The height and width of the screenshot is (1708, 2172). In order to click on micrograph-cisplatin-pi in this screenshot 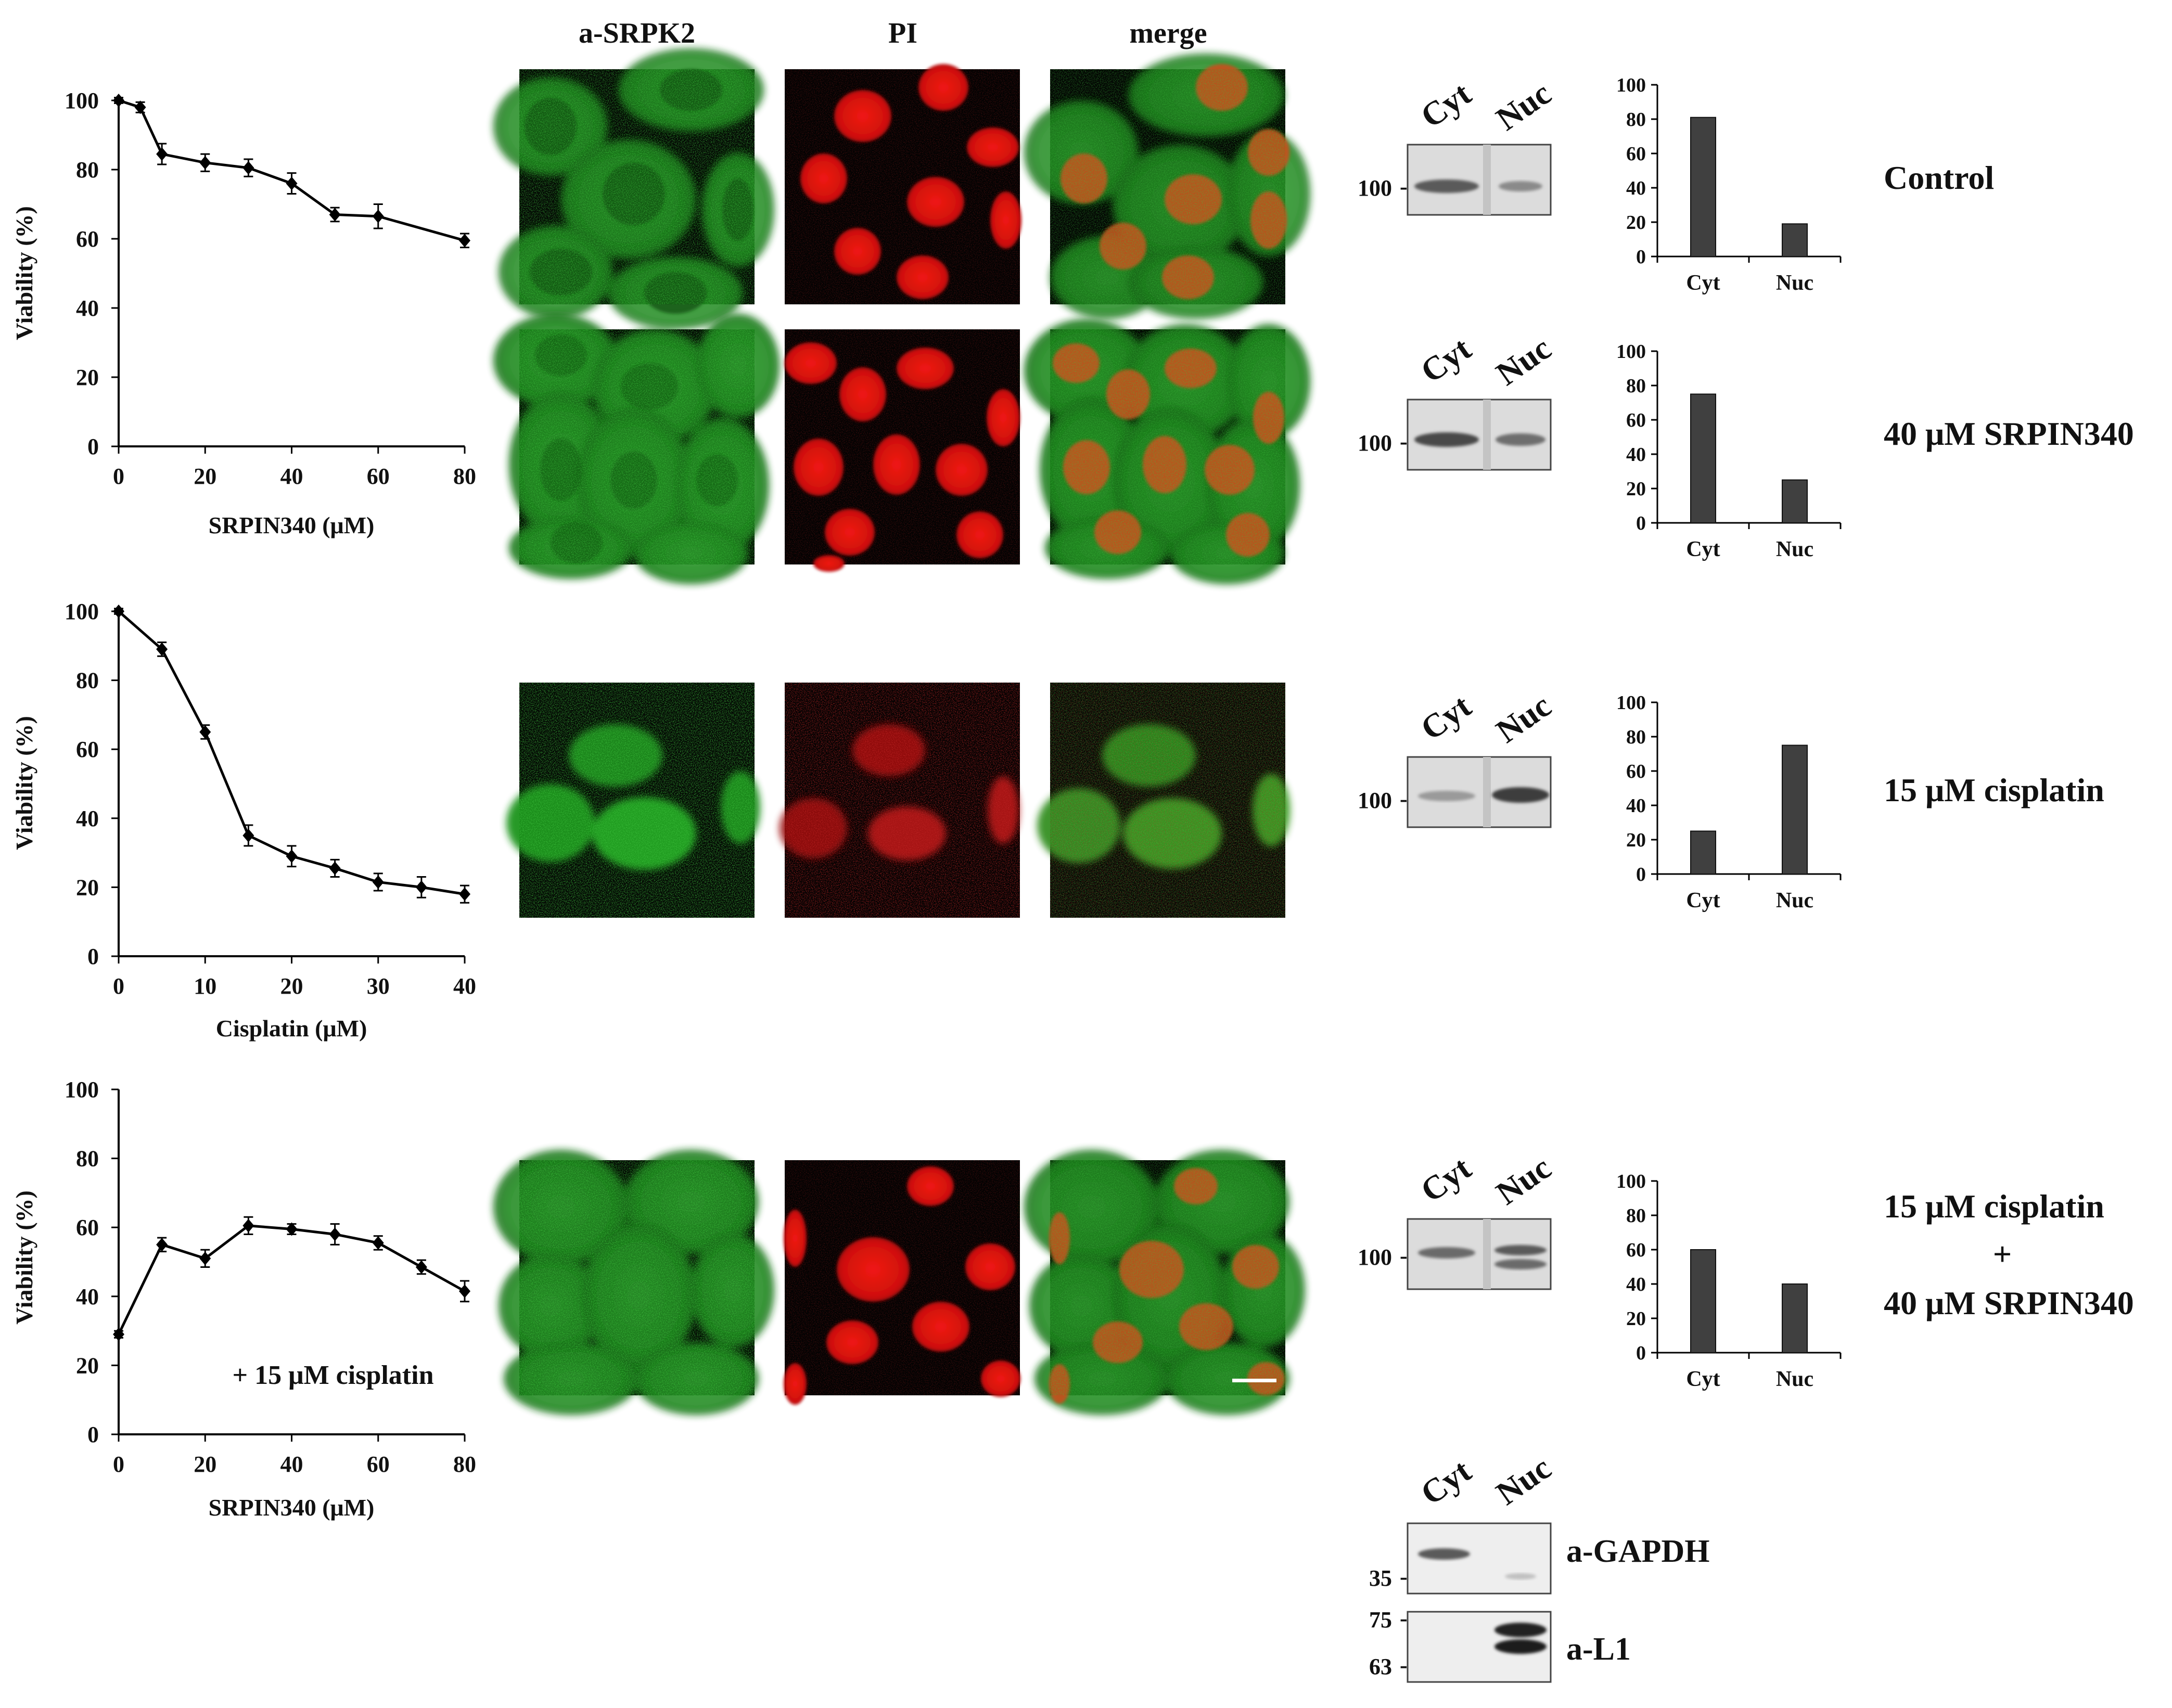, I will do `click(900, 800)`.